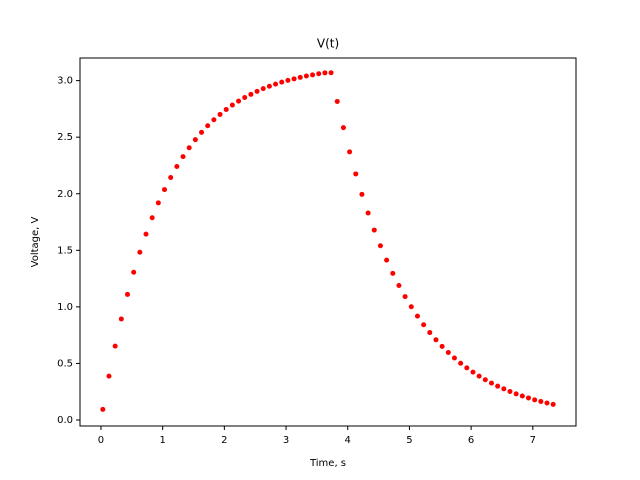 This screenshot has width=640, height=480. I want to click on y-axis-label: Voltage, V, so click(35, 241).